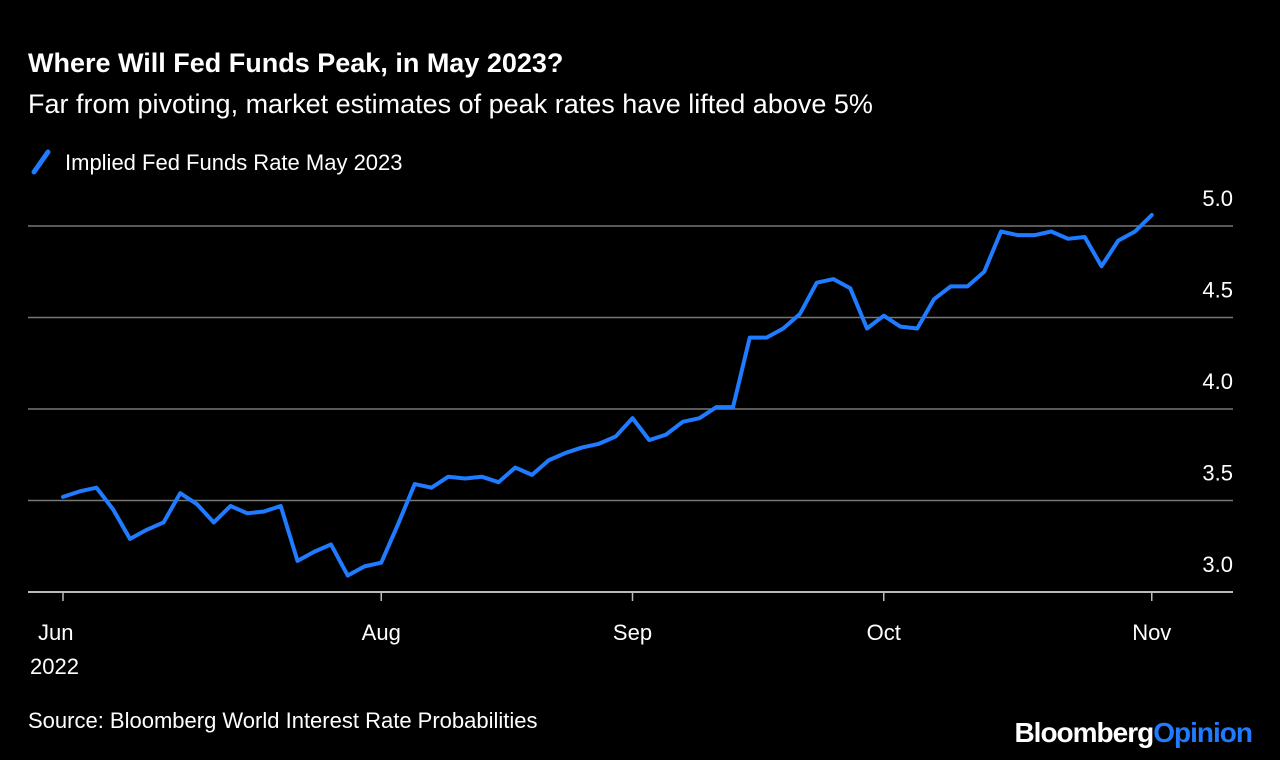  I want to click on y-tick-label: 3.0, so click(1217, 564).